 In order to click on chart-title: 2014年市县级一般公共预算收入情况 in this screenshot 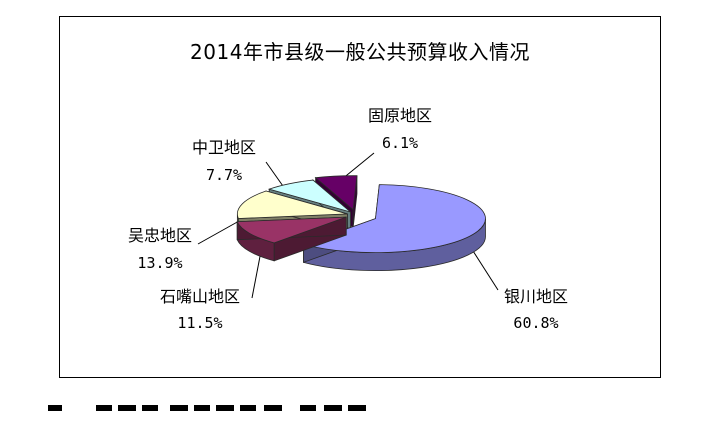, I will do `click(360, 52)`.